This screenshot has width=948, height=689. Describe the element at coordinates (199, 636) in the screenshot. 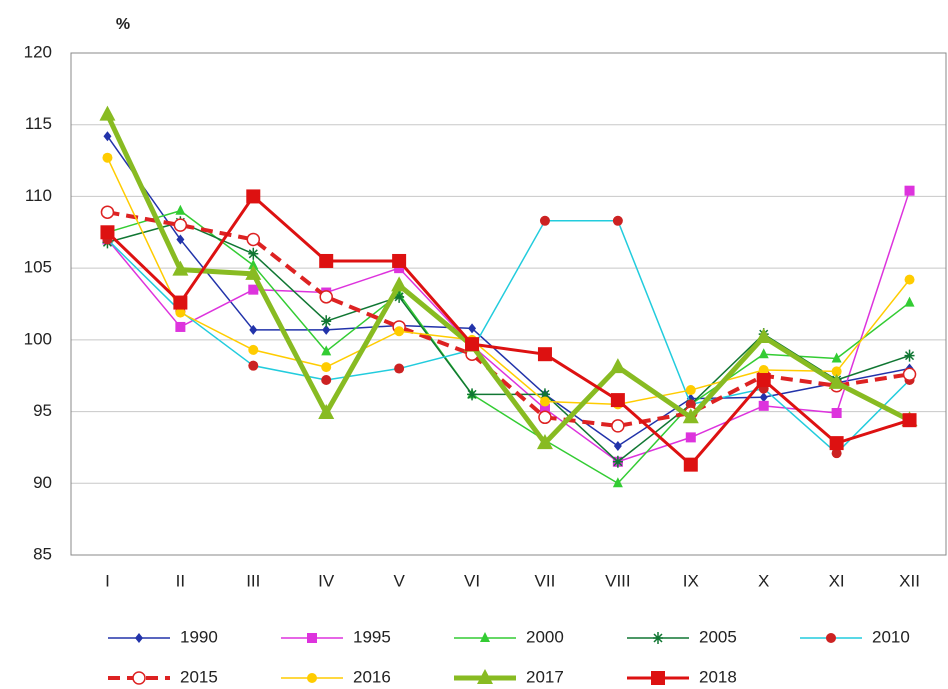

I see `legend-label: 1990` at that location.